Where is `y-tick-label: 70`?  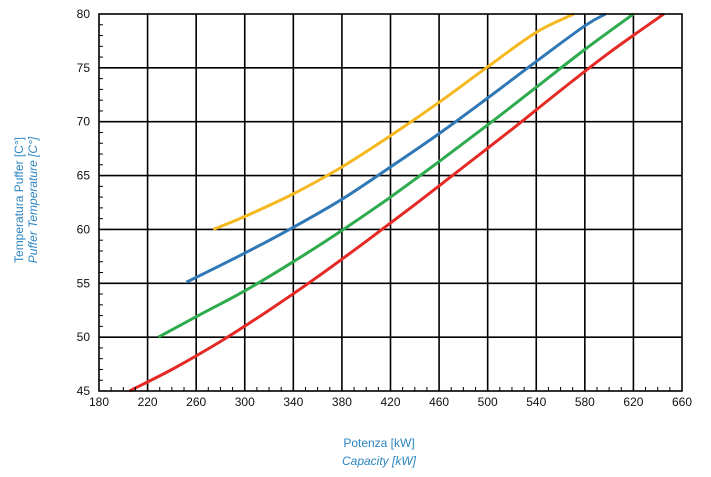 y-tick-label: 70 is located at coordinates (84, 122).